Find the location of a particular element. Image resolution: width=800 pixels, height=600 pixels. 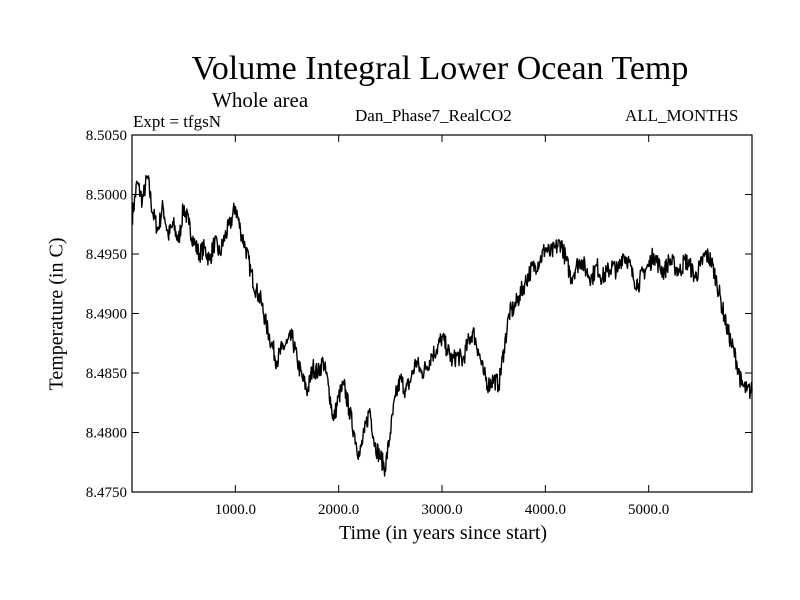

y-tick-label: 8.5050 is located at coordinates (106, 136).